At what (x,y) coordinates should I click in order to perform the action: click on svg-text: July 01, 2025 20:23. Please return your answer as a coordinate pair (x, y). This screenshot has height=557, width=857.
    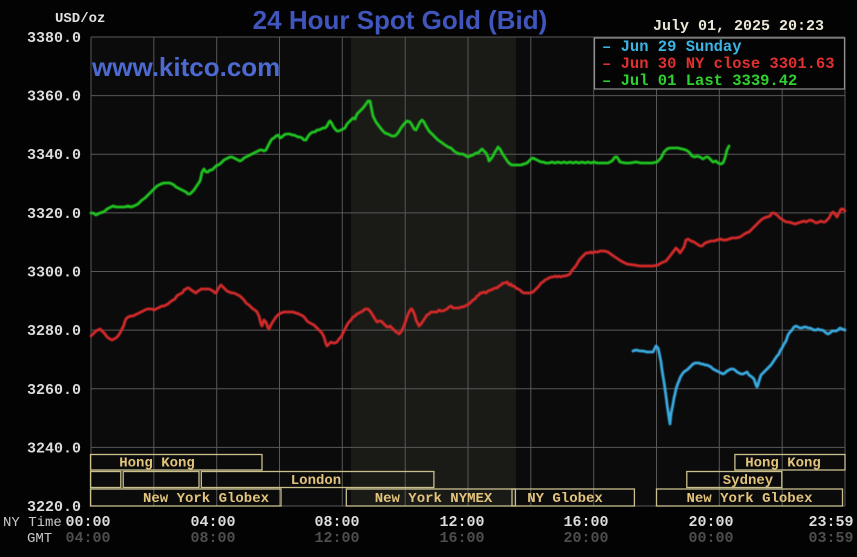
    Looking at the image, I should click on (738, 26).